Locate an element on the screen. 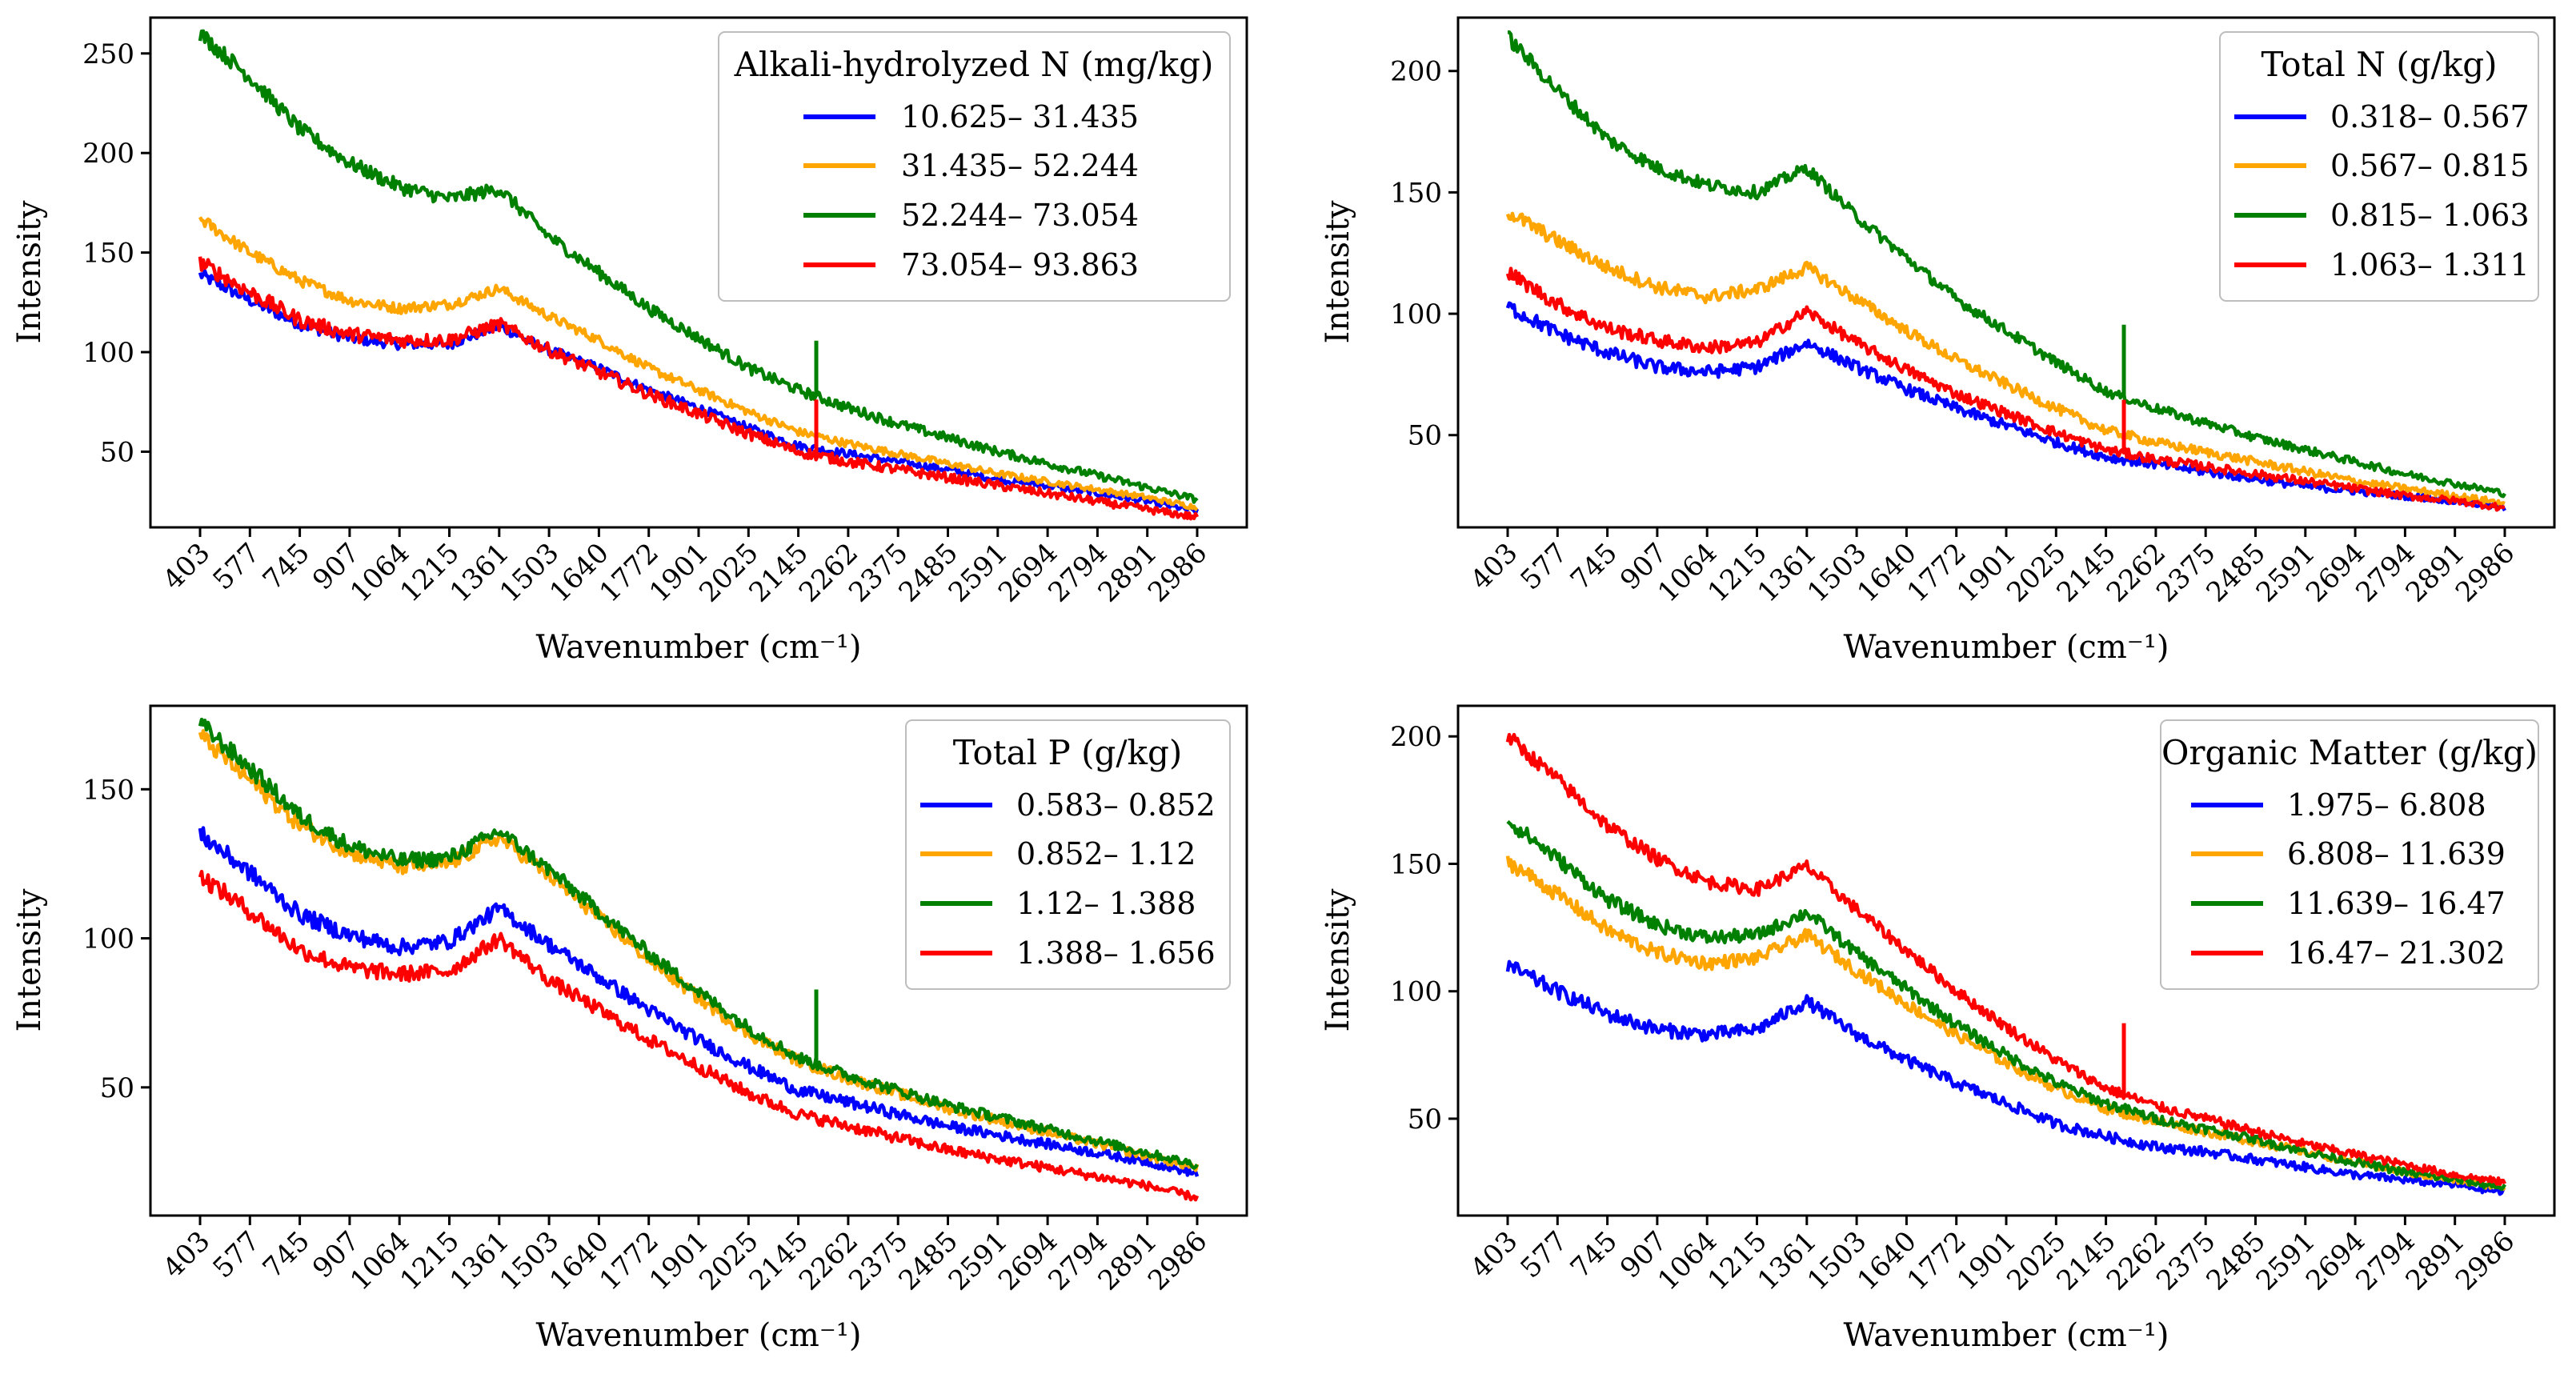  legend-entry-2: 0.815– 1.063 is located at coordinates (2430, 215).